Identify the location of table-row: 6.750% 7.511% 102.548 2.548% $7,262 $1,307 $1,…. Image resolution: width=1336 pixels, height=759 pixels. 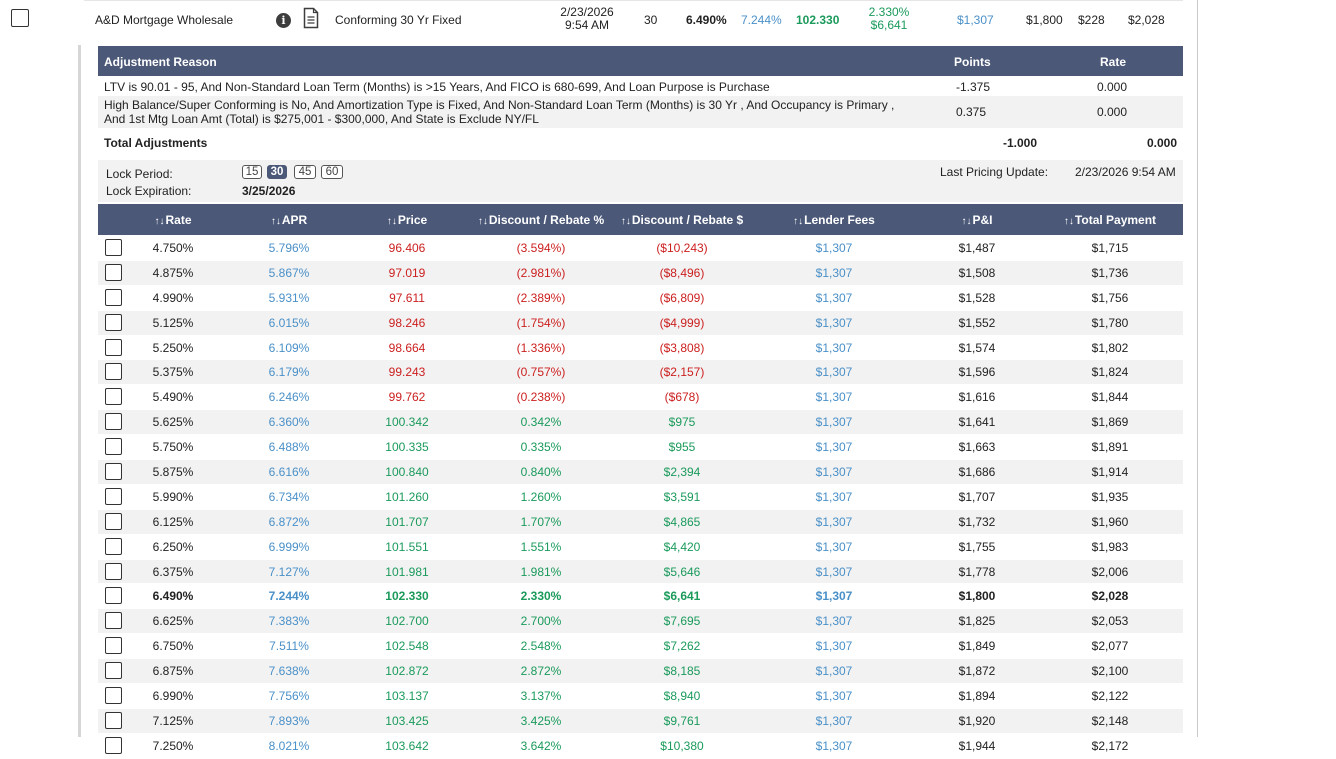
(640, 647).